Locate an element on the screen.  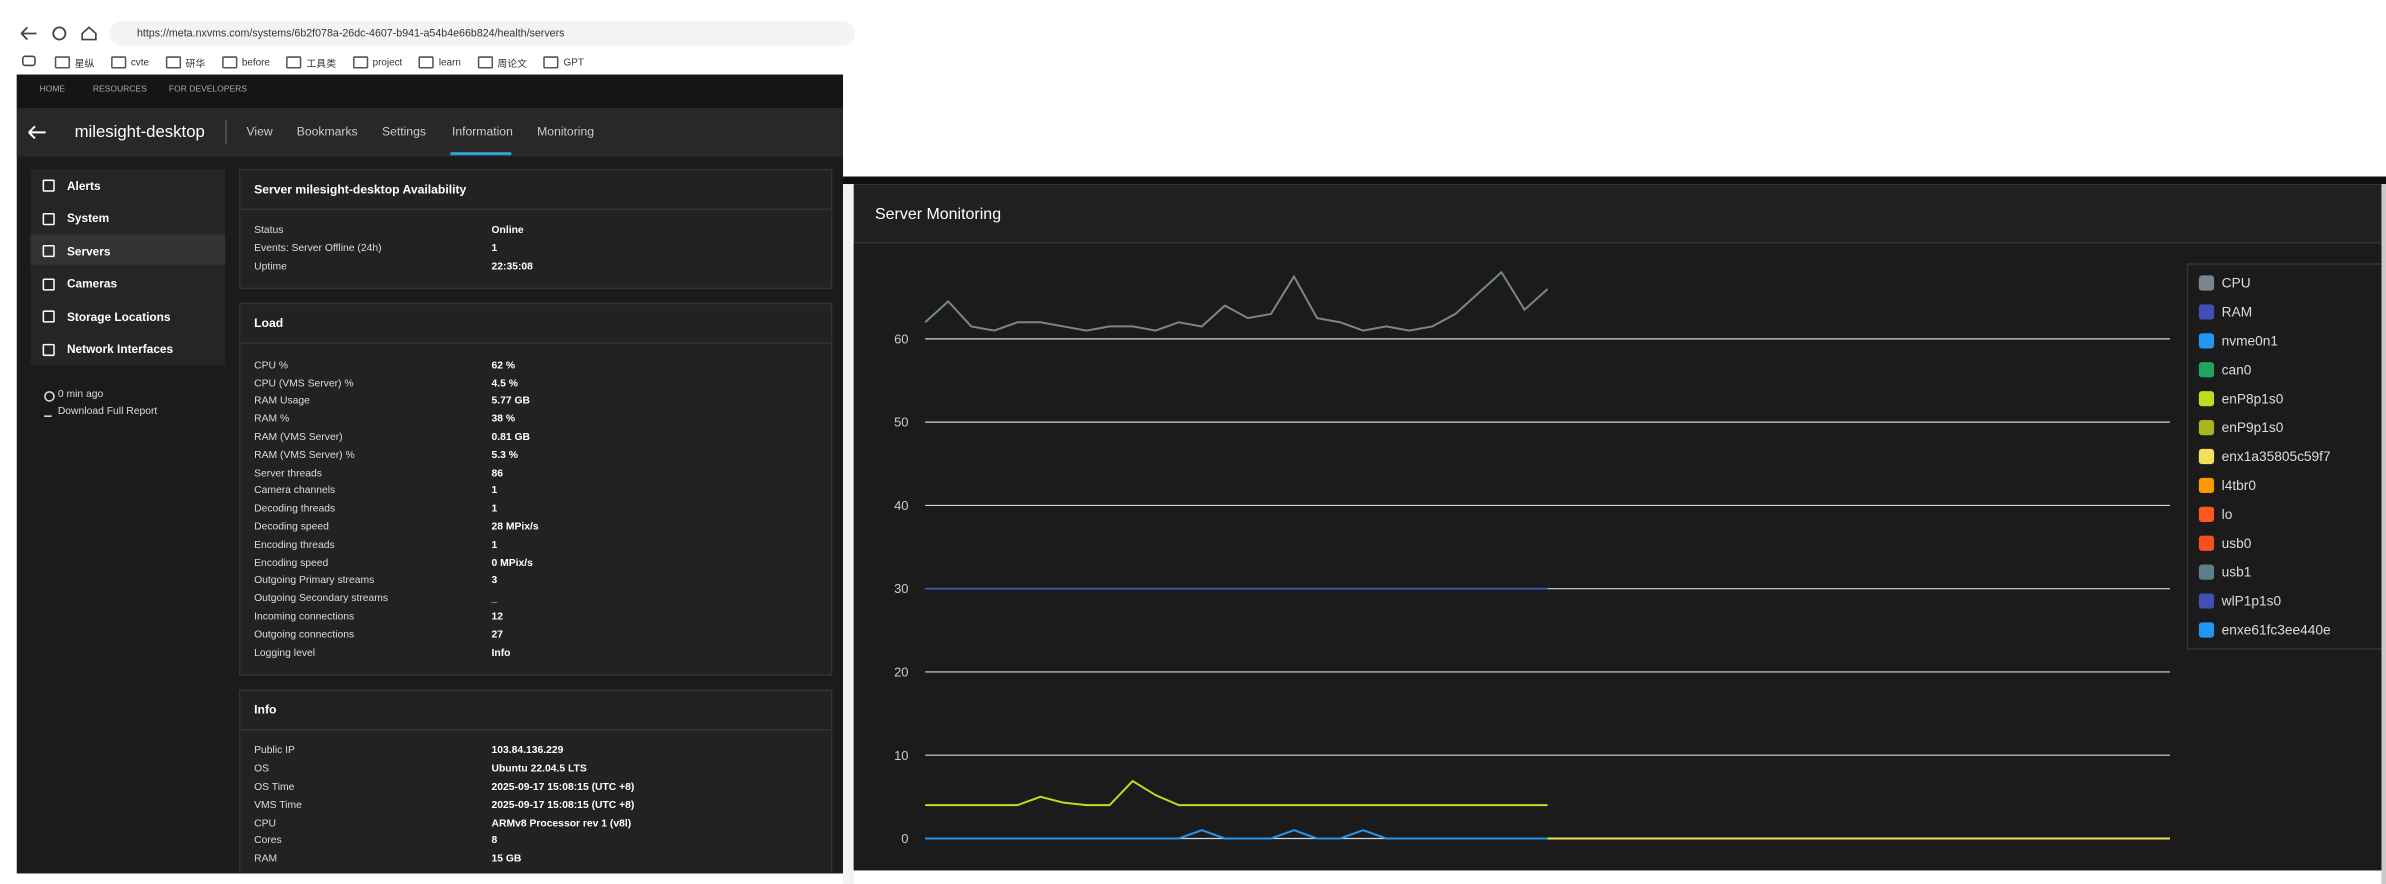
address-bar is located at coordinates (482, 33).